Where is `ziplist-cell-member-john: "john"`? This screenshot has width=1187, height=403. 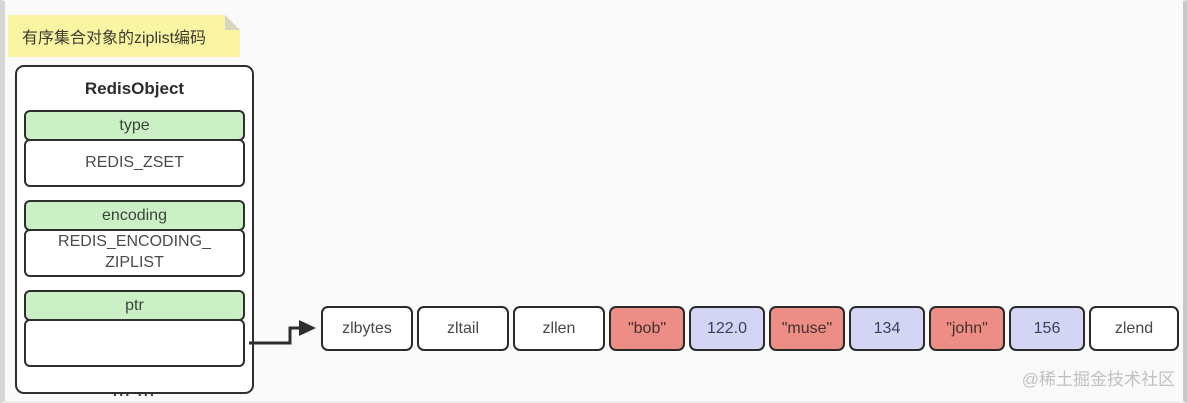
ziplist-cell-member-john: "john" is located at coordinates (967, 328).